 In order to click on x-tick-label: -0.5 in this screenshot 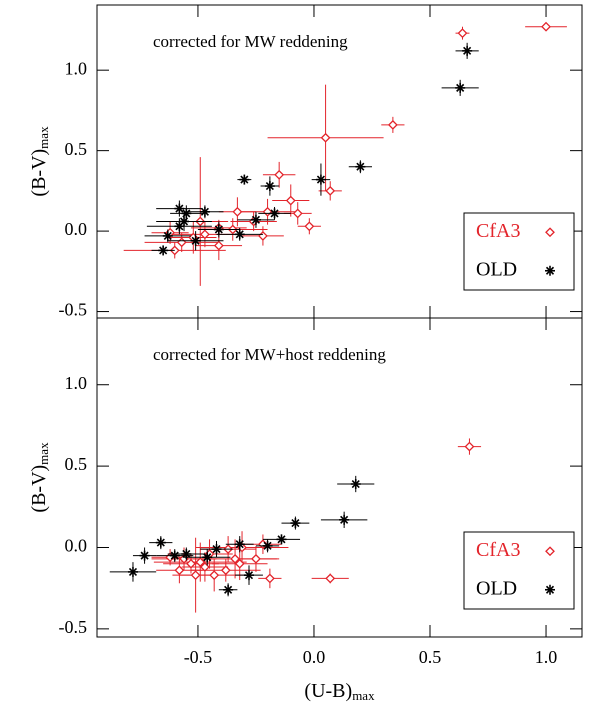, I will do `click(198, 657)`.